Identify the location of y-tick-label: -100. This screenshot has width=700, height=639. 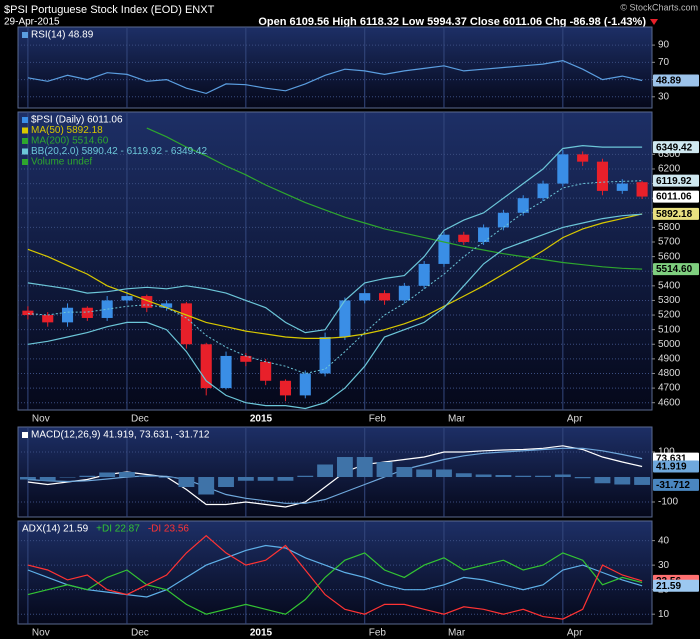
(668, 502).